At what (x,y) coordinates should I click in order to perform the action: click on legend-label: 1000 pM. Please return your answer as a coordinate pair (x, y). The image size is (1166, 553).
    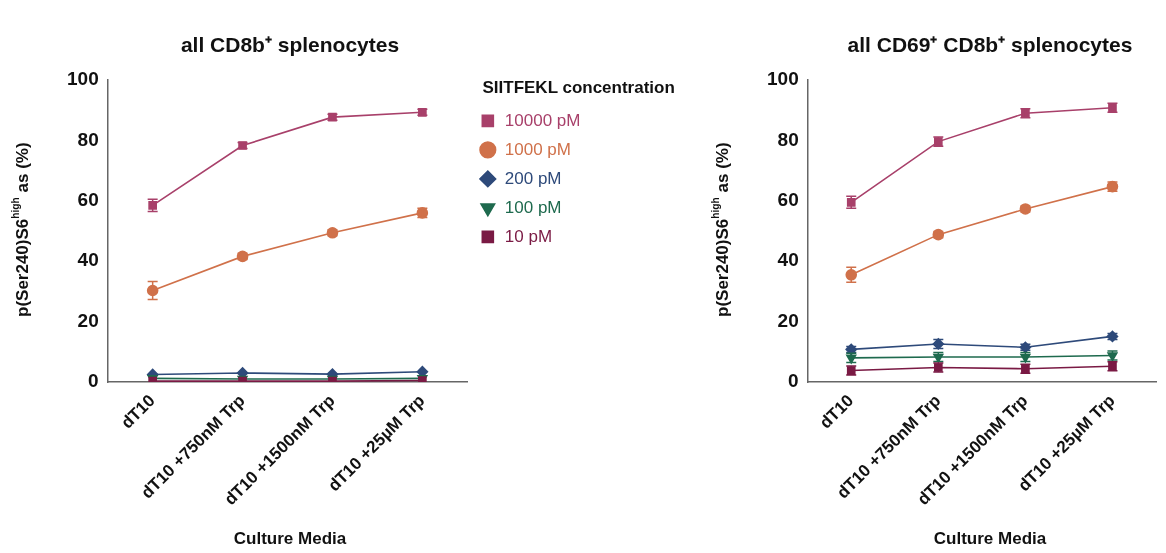
    Looking at the image, I should click on (537, 149).